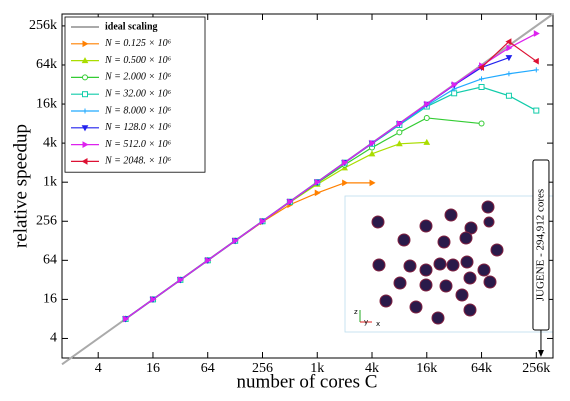  I want to click on inset-axis-label: x, so click(378, 324).